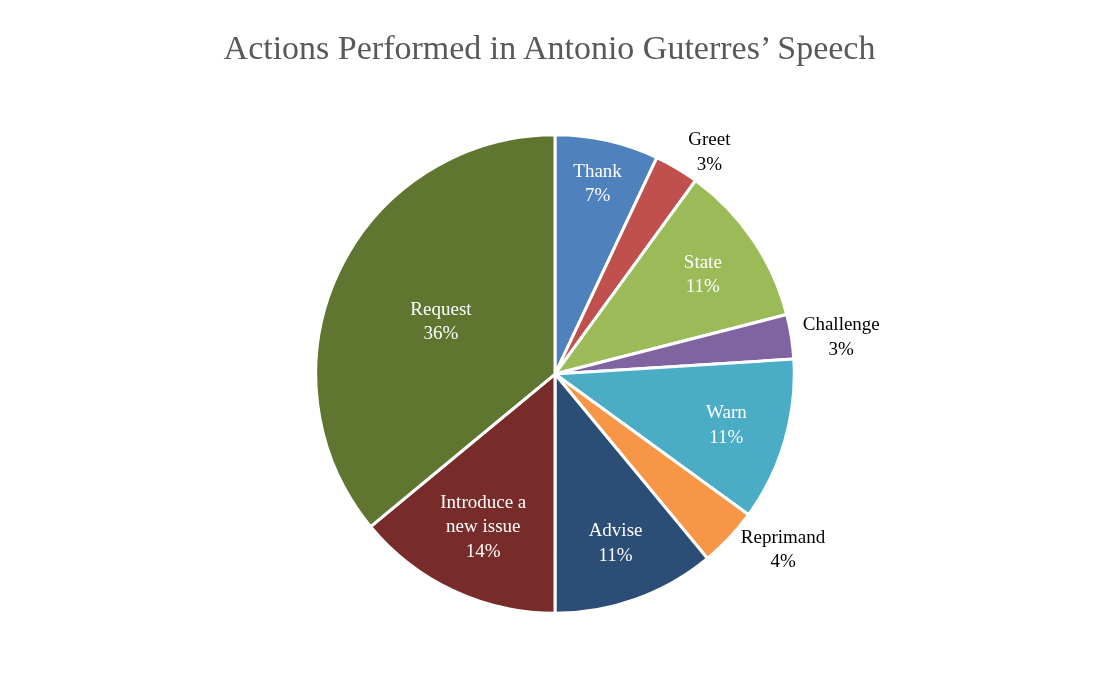  What do you see at coordinates (710, 139) in the screenshot?
I see `slice-label: Greet` at bounding box center [710, 139].